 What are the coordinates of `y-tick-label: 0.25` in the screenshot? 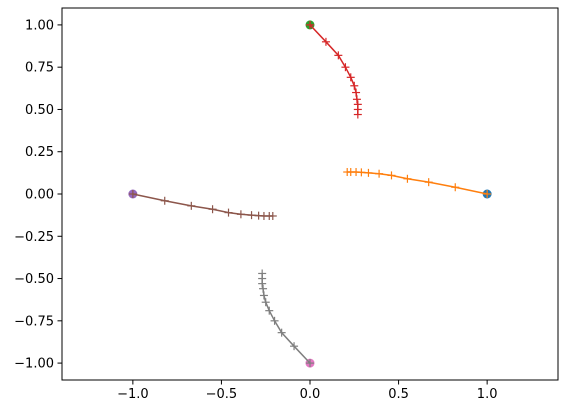 It's located at (39, 152).